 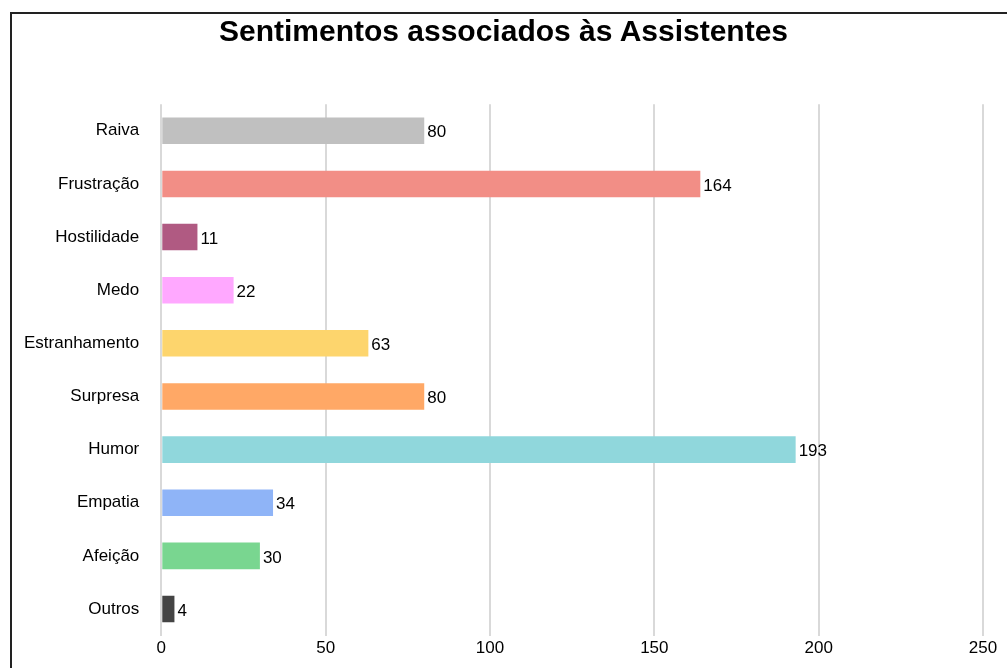 I want to click on y-tick-label: Estranhamento, so click(x=81, y=343).